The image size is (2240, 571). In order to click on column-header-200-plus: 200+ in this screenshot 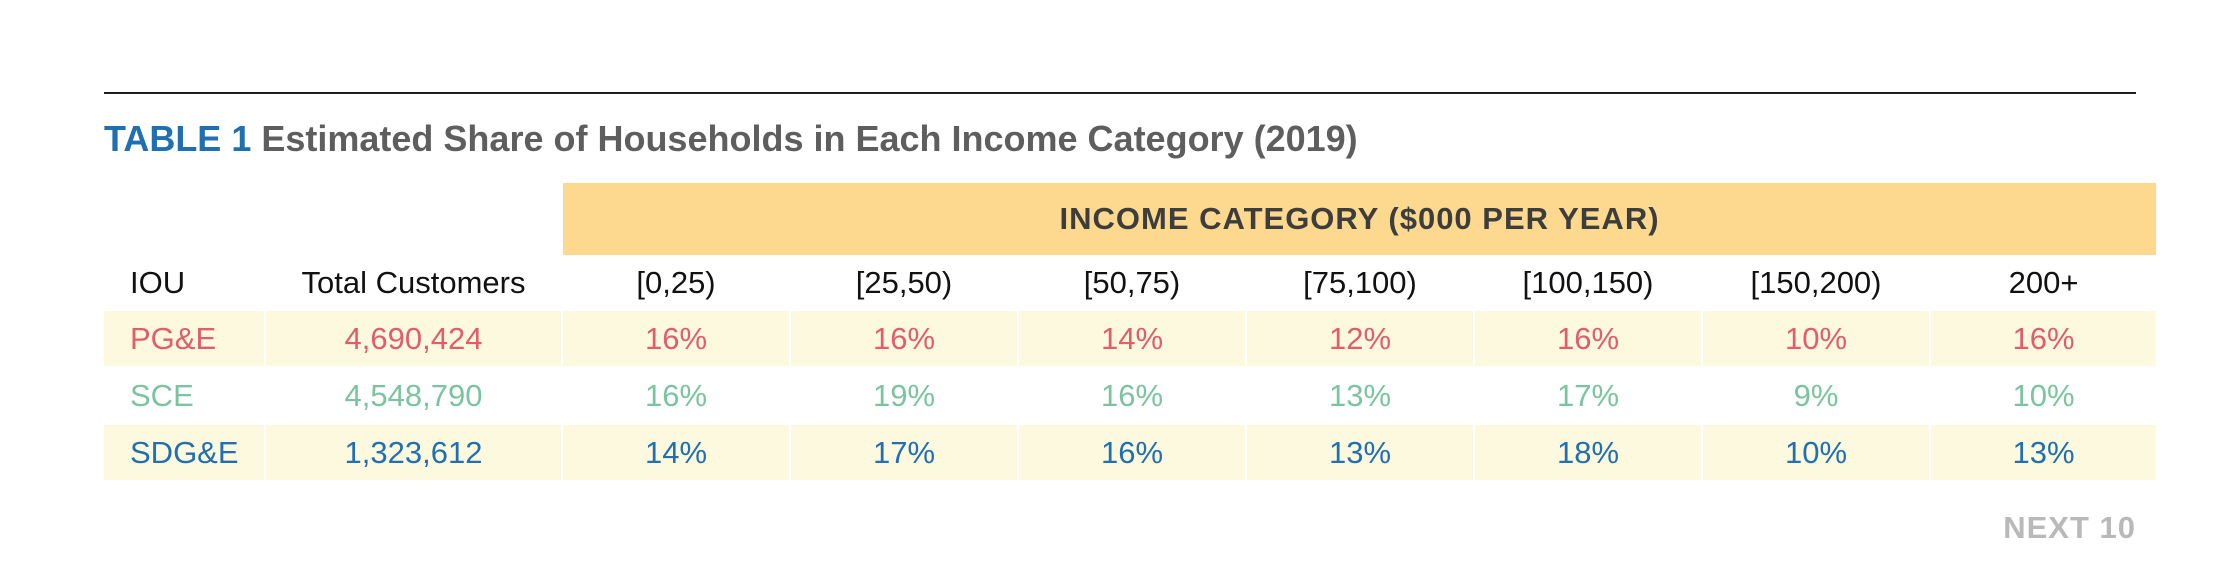, I will do `click(2043, 282)`.